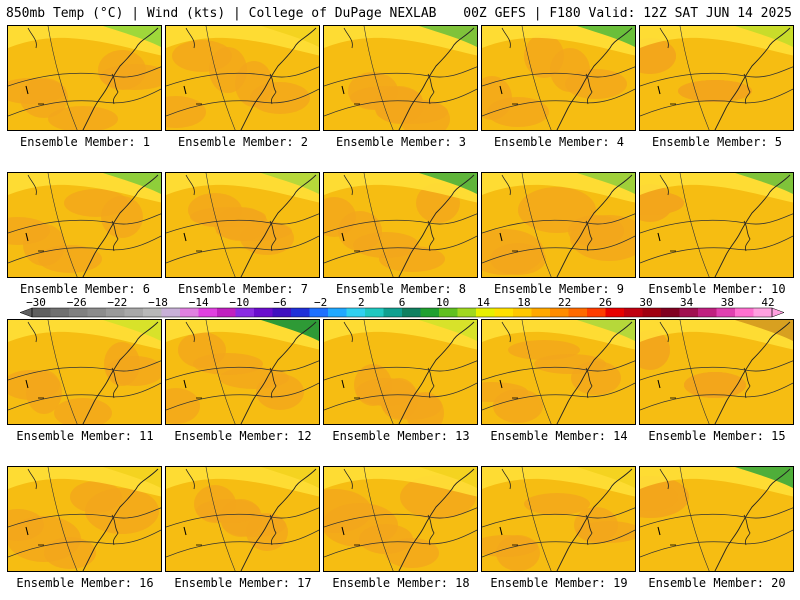 This screenshot has height=600, width=800. I want to click on colorbar-tick-label: −10, so click(239, 302).